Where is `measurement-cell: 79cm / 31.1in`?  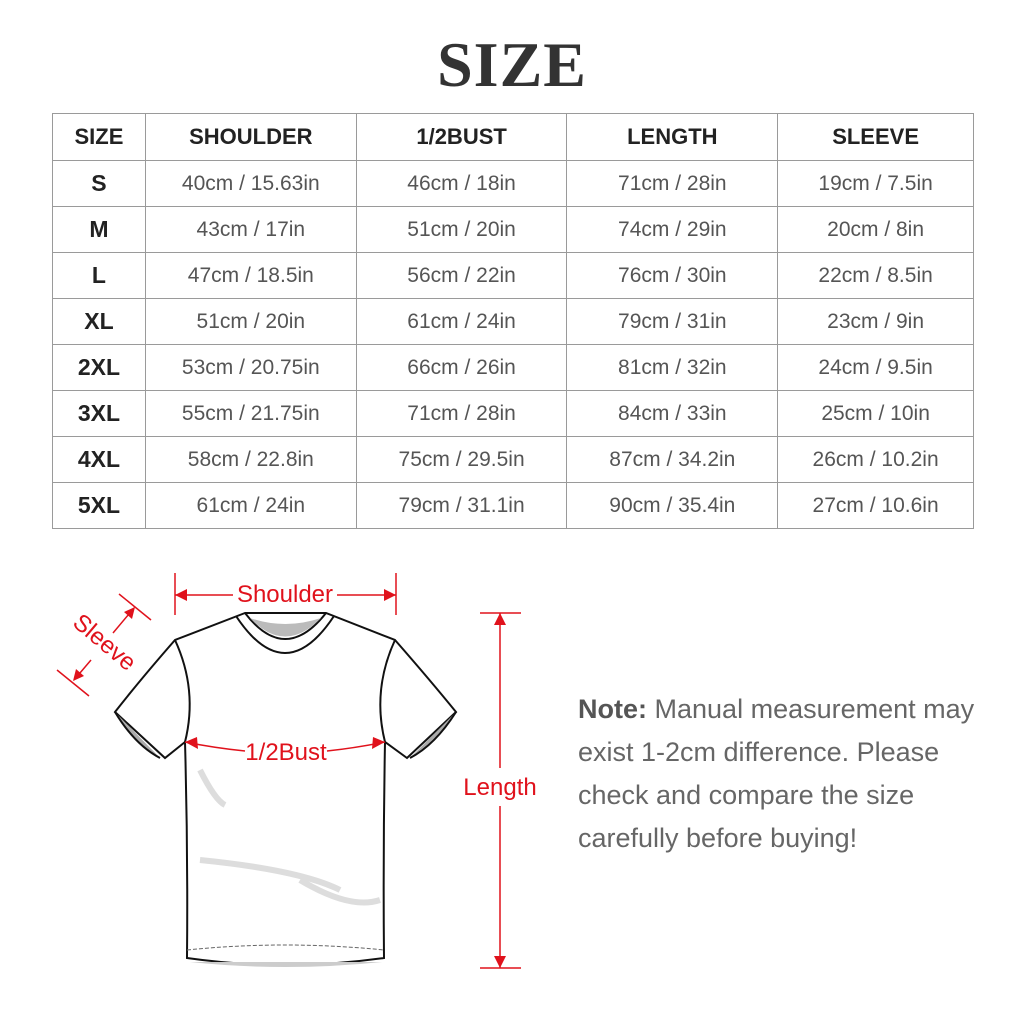
measurement-cell: 79cm / 31.1in is located at coordinates (461, 505).